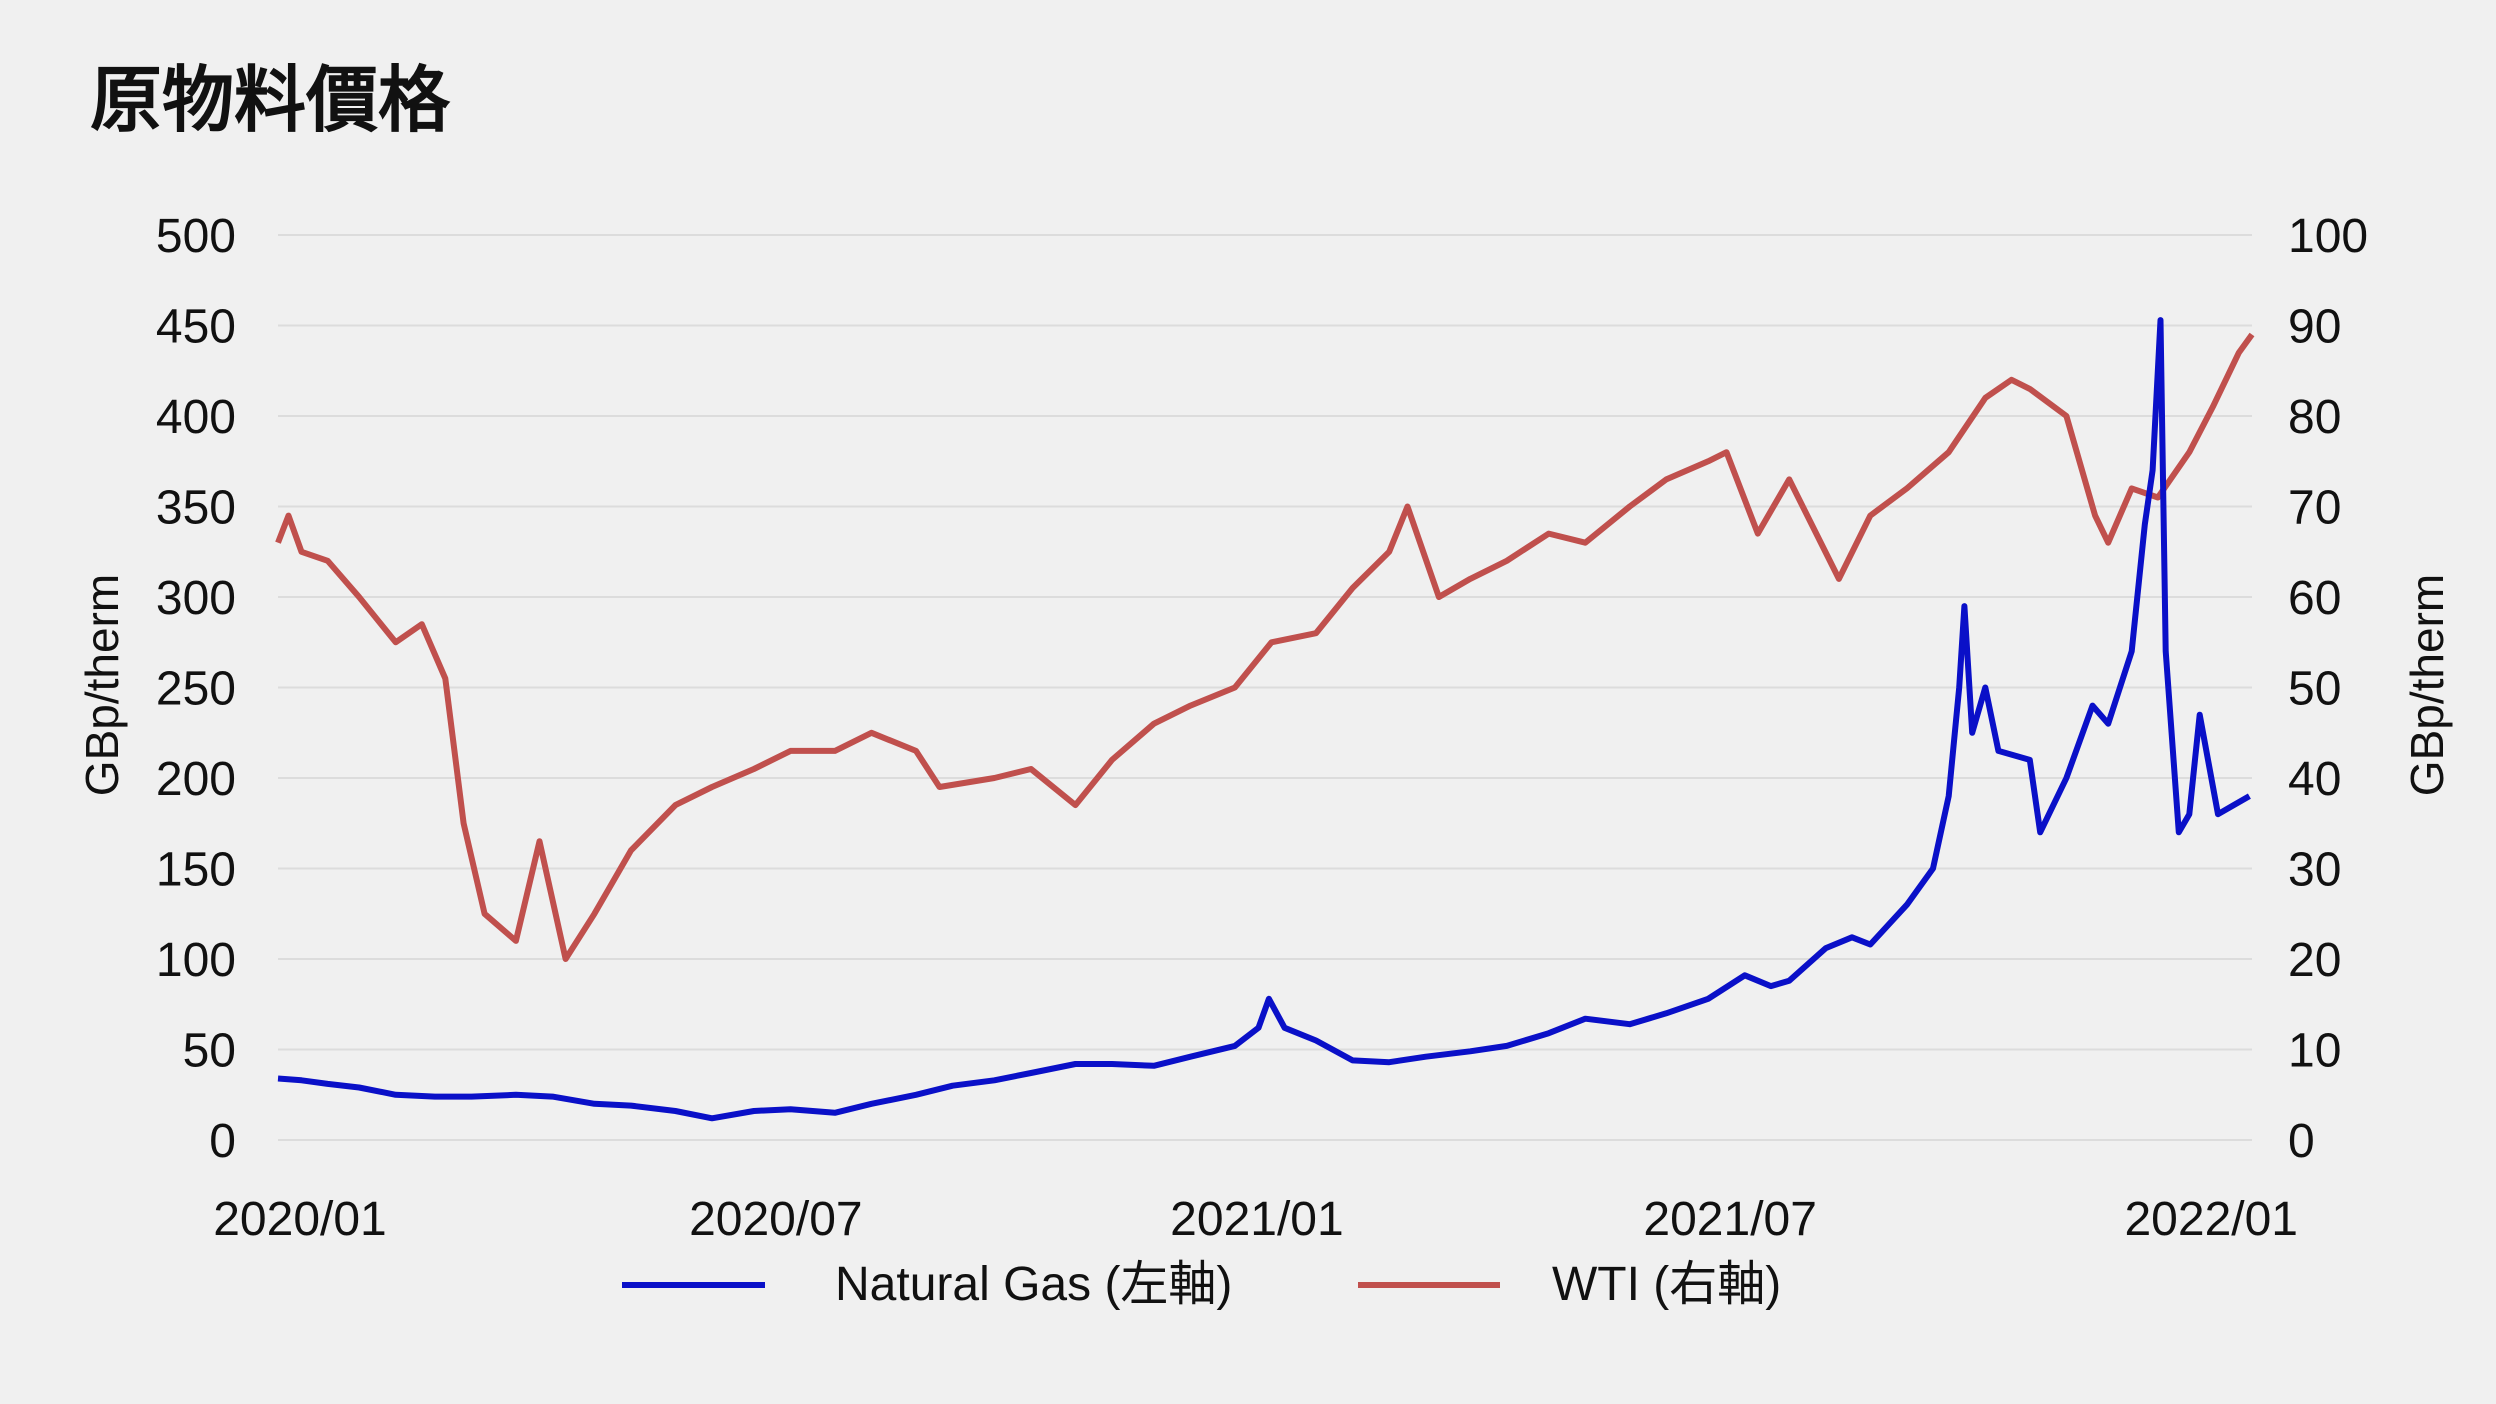 The width and height of the screenshot is (2496, 1404). I want to click on left-tick-label: 250, so click(196, 689).